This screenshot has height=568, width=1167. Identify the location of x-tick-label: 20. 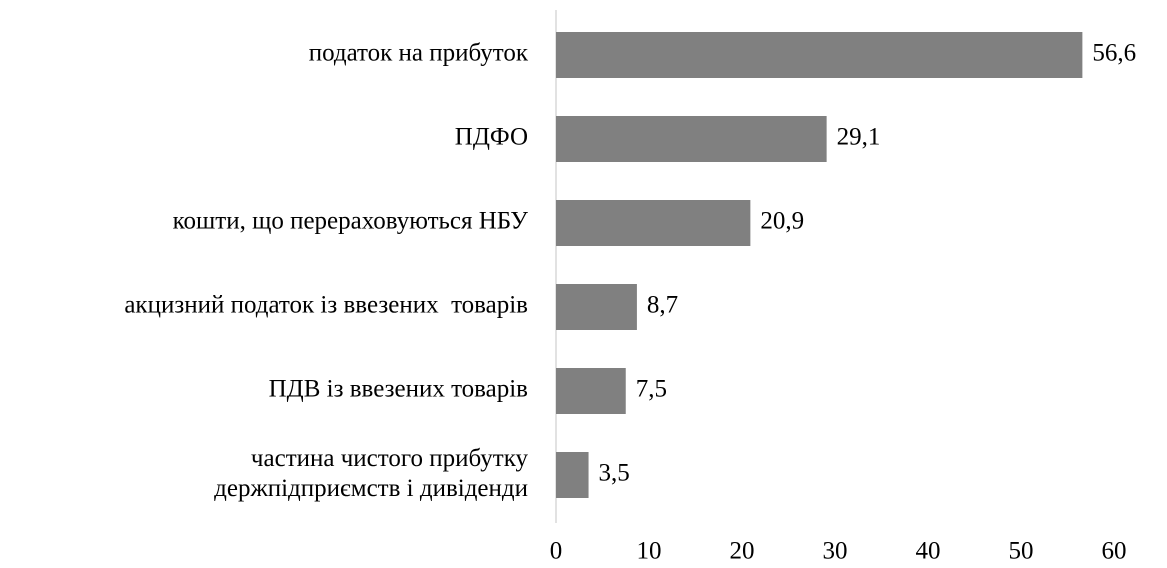
(742, 551).